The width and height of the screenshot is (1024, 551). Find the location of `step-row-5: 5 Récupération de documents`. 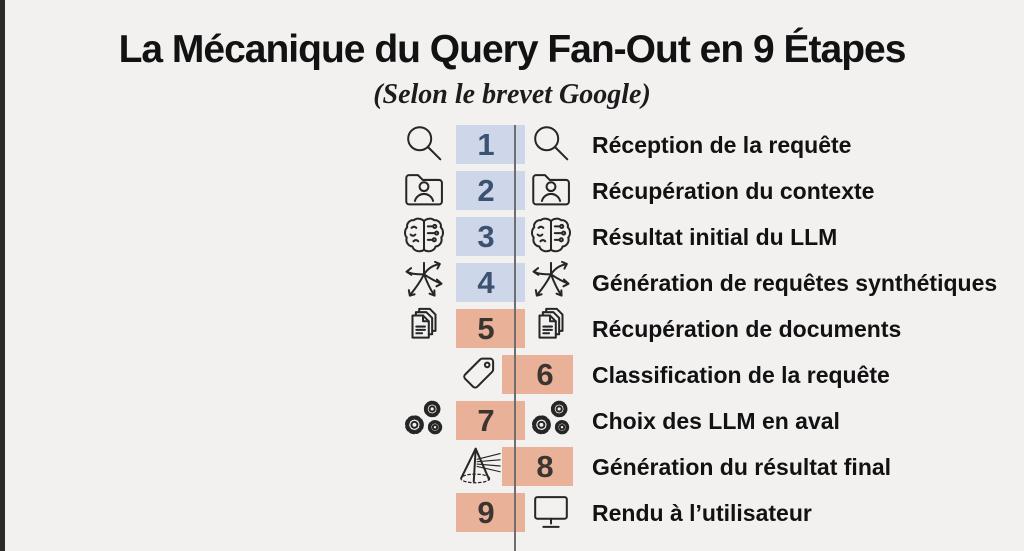

step-row-5: 5 Récupération de documents is located at coordinates (512, 328).